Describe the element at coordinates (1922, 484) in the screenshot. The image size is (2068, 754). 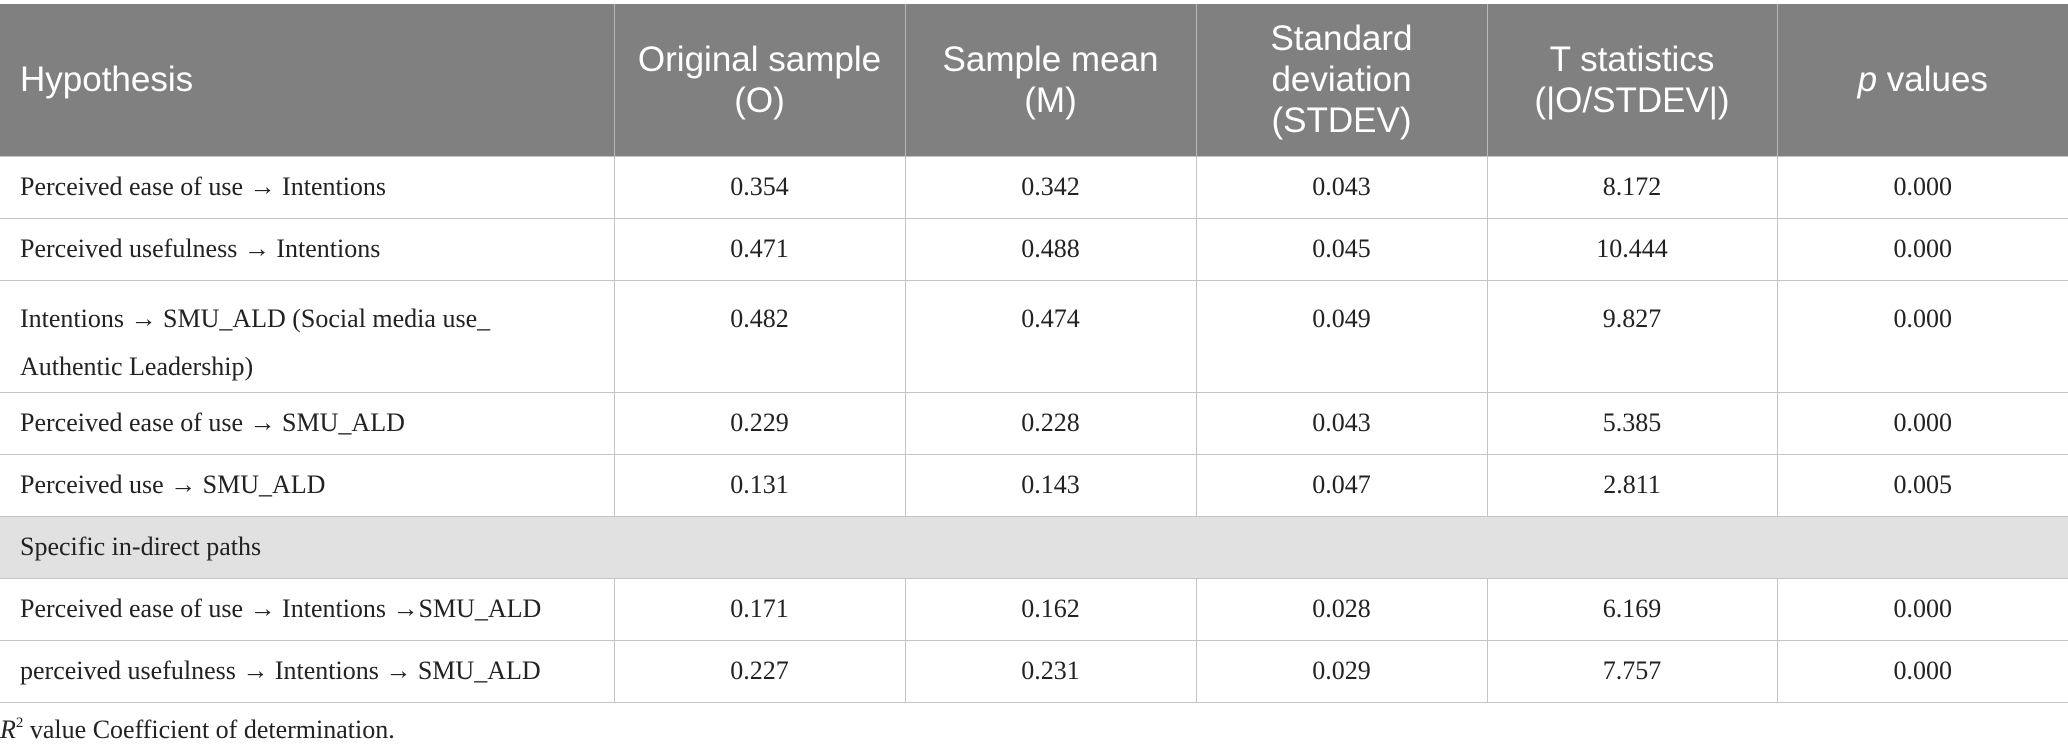
I see `cell-p-value: 0.005` at that location.